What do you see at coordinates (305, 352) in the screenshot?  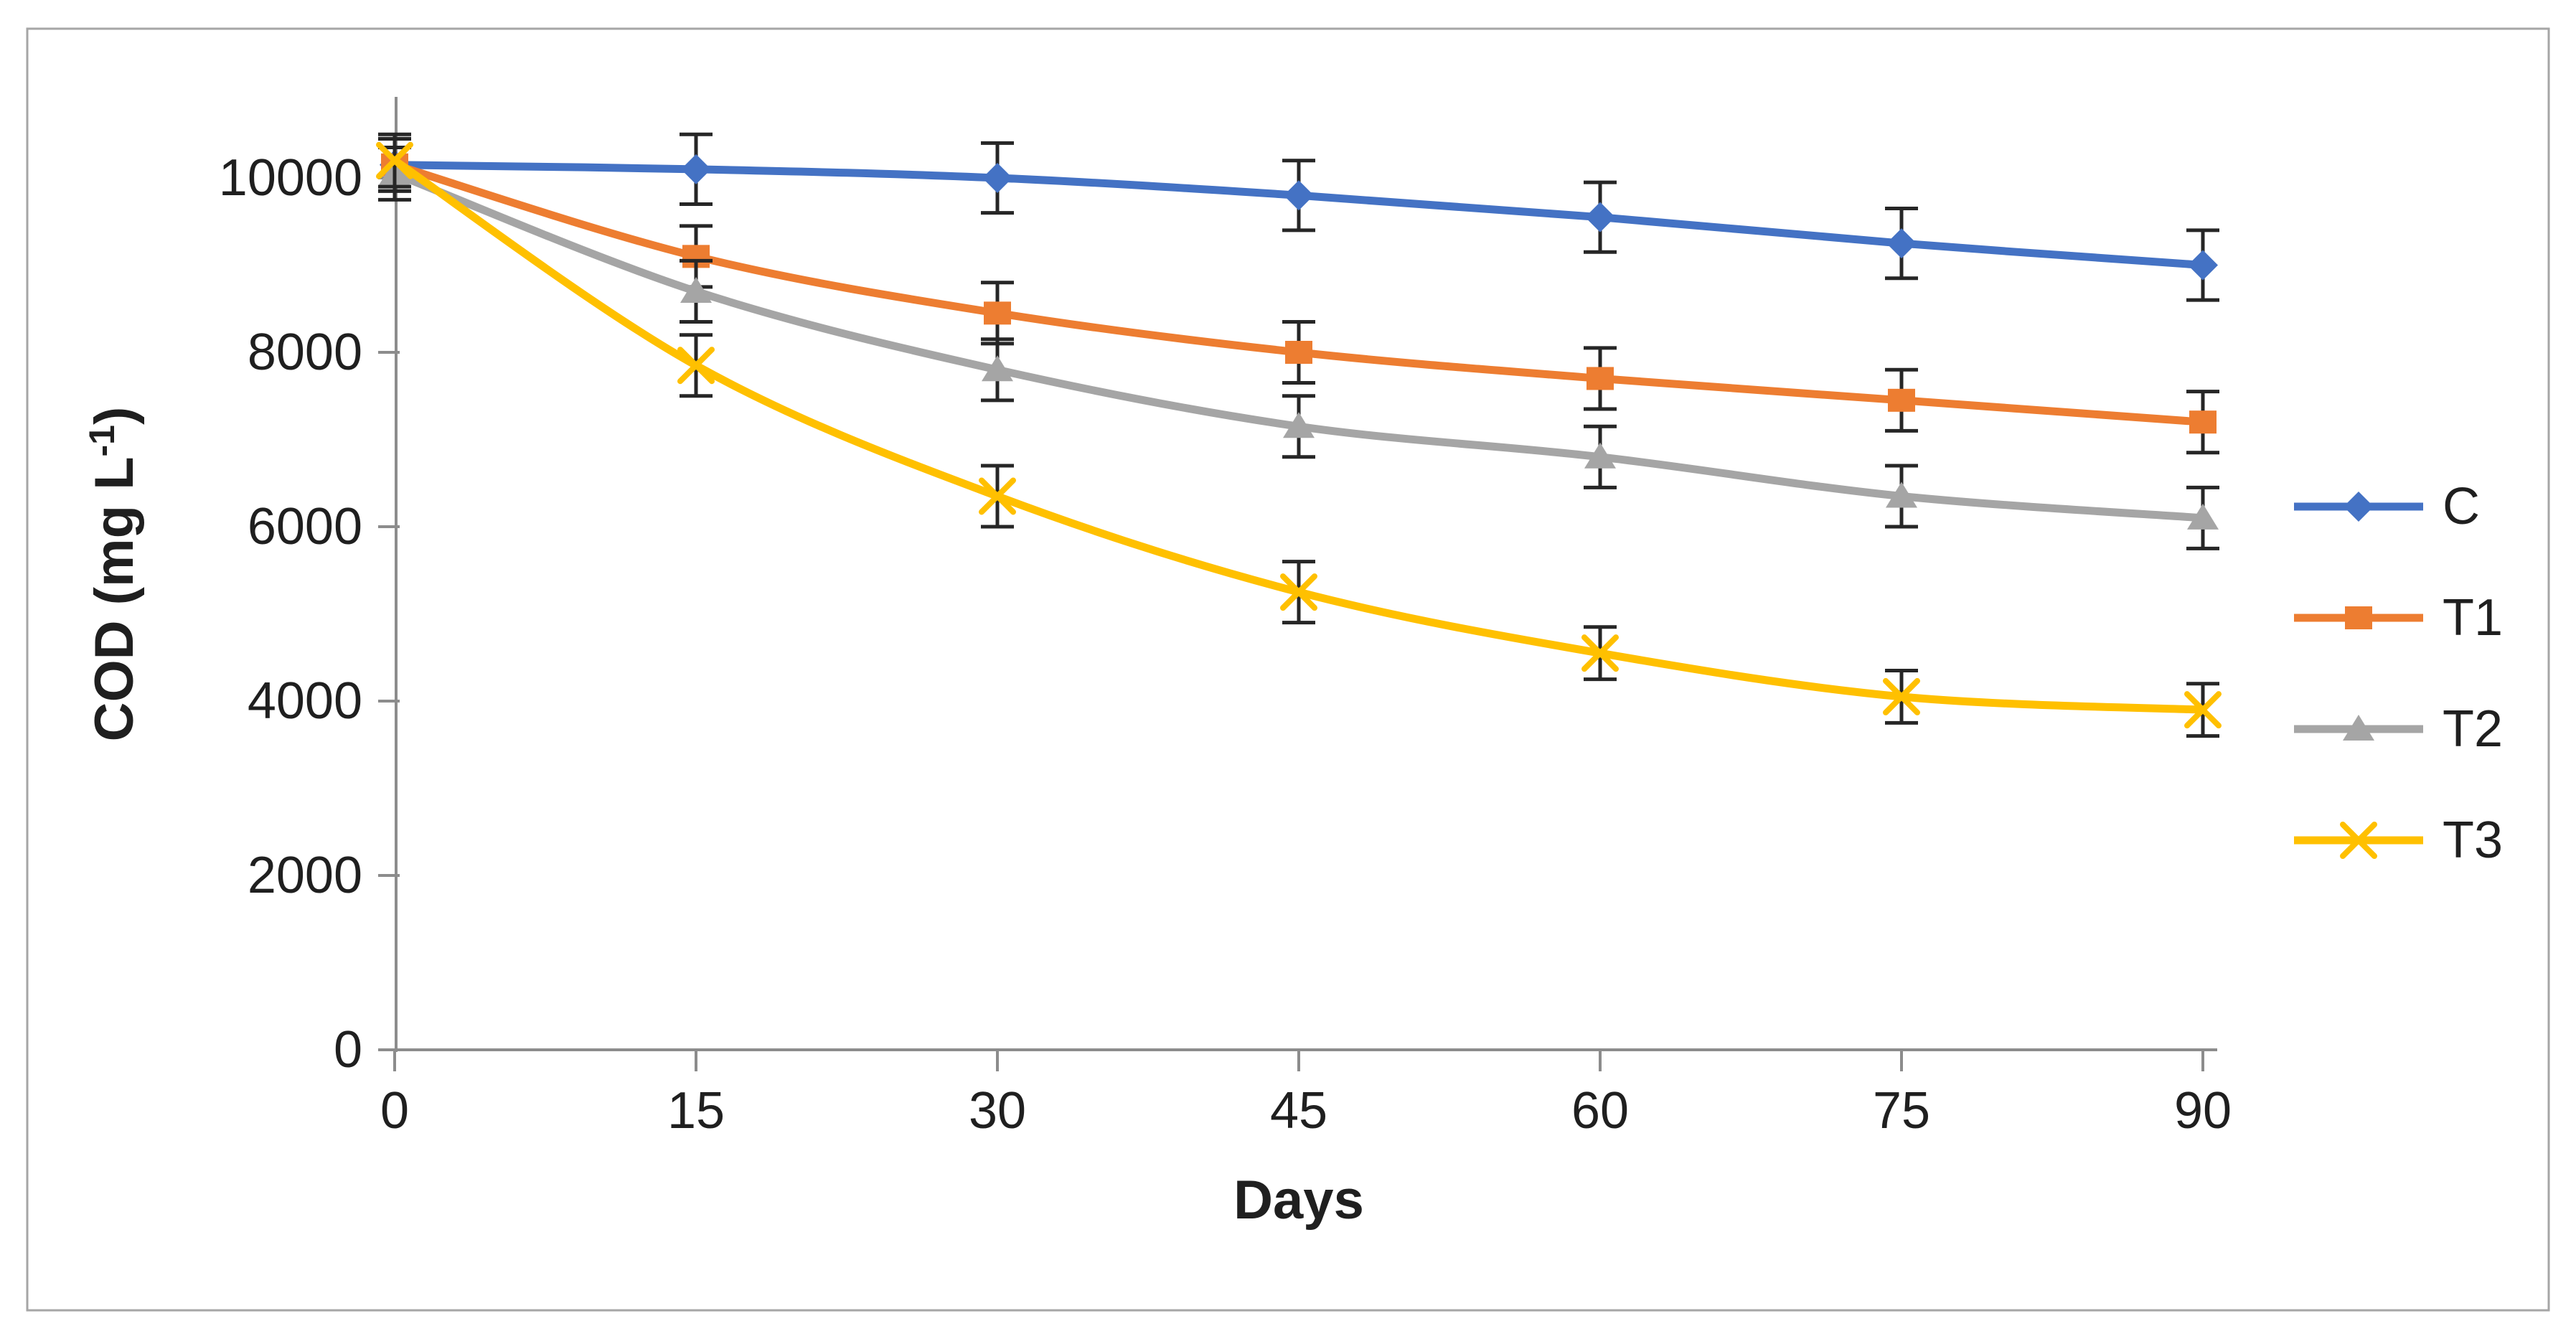 I see `y-tick-label: 8000` at bounding box center [305, 352].